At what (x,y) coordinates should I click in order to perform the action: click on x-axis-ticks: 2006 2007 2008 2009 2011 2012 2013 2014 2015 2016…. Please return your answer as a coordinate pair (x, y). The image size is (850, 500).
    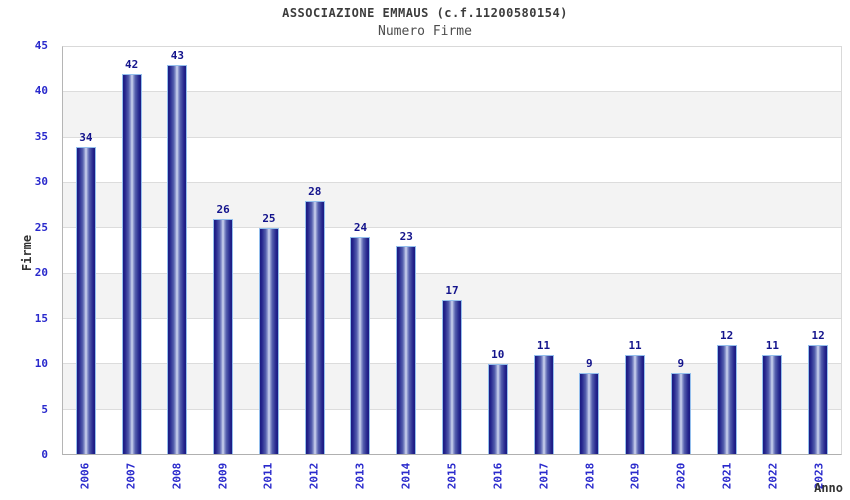
    Looking at the image, I should click on (452, 478).